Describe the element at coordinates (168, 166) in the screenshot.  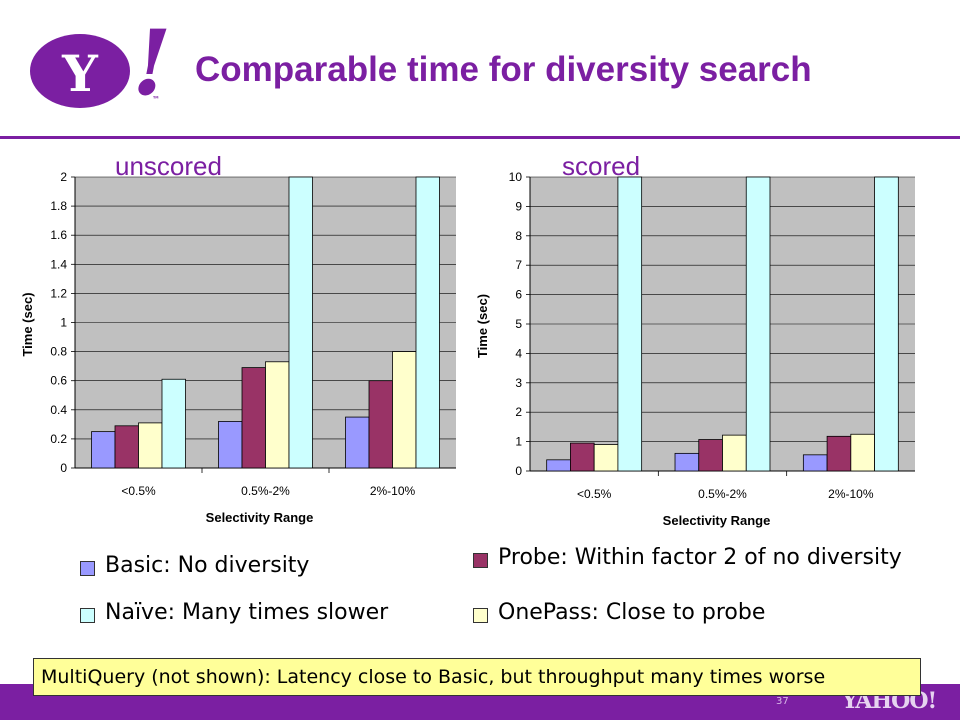
I see `chart-label-unscored: unscored` at that location.